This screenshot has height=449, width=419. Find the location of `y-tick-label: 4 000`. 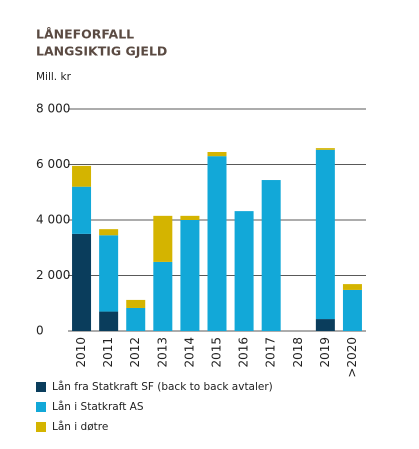

y-tick-label: 4 000 is located at coordinates (53, 220).